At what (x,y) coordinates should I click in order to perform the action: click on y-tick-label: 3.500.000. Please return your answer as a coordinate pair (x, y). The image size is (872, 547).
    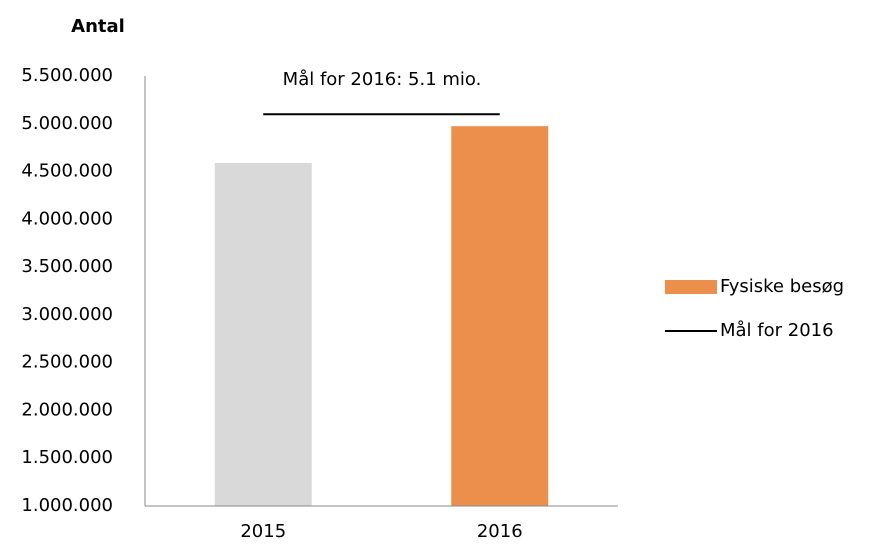
    Looking at the image, I should click on (67, 266).